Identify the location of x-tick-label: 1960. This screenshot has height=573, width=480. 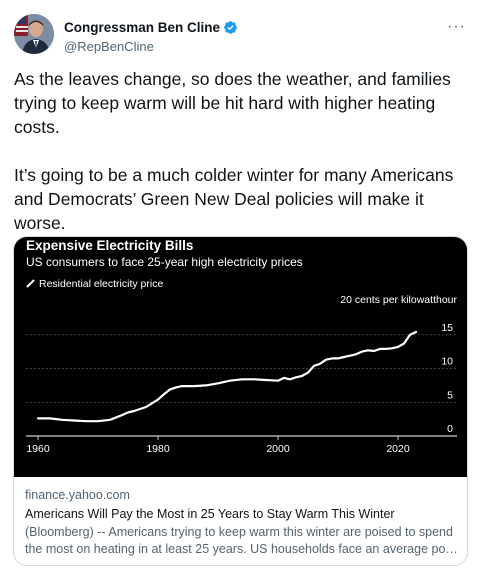
(38, 449).